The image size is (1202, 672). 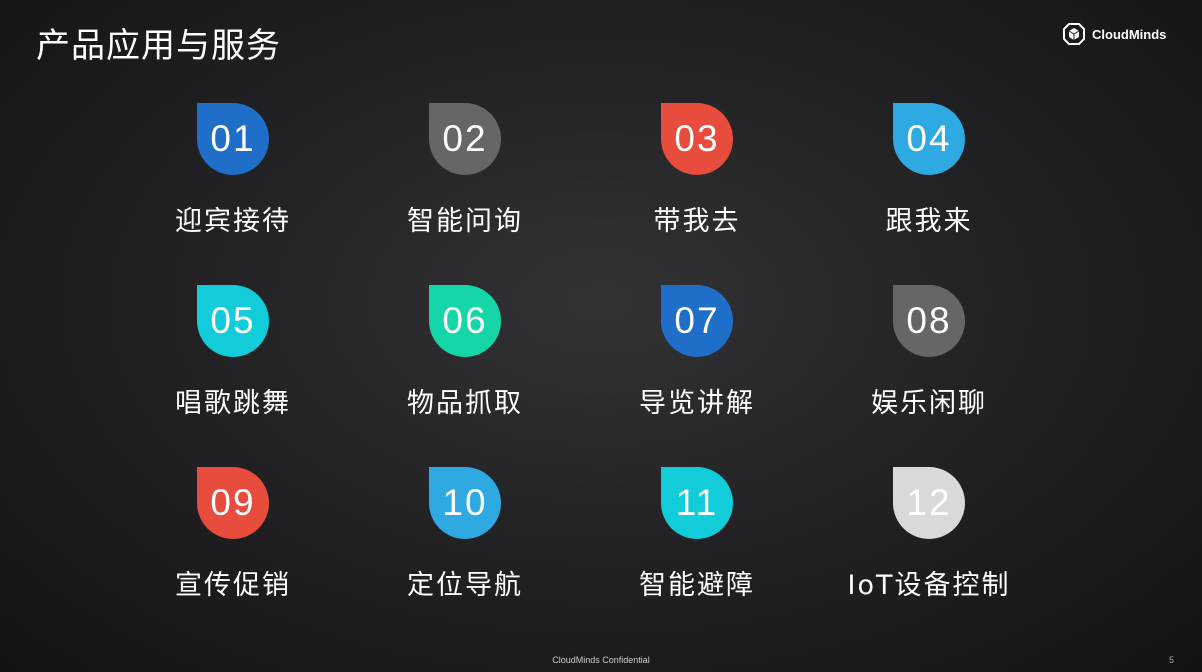 I want to click on service-label: 娱乐闲聊, so click(x=929, y=403).